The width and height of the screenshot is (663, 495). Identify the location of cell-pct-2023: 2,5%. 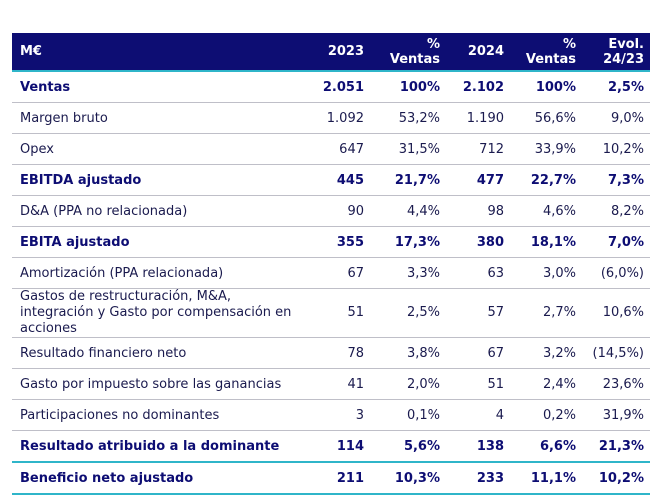
(408, 313).